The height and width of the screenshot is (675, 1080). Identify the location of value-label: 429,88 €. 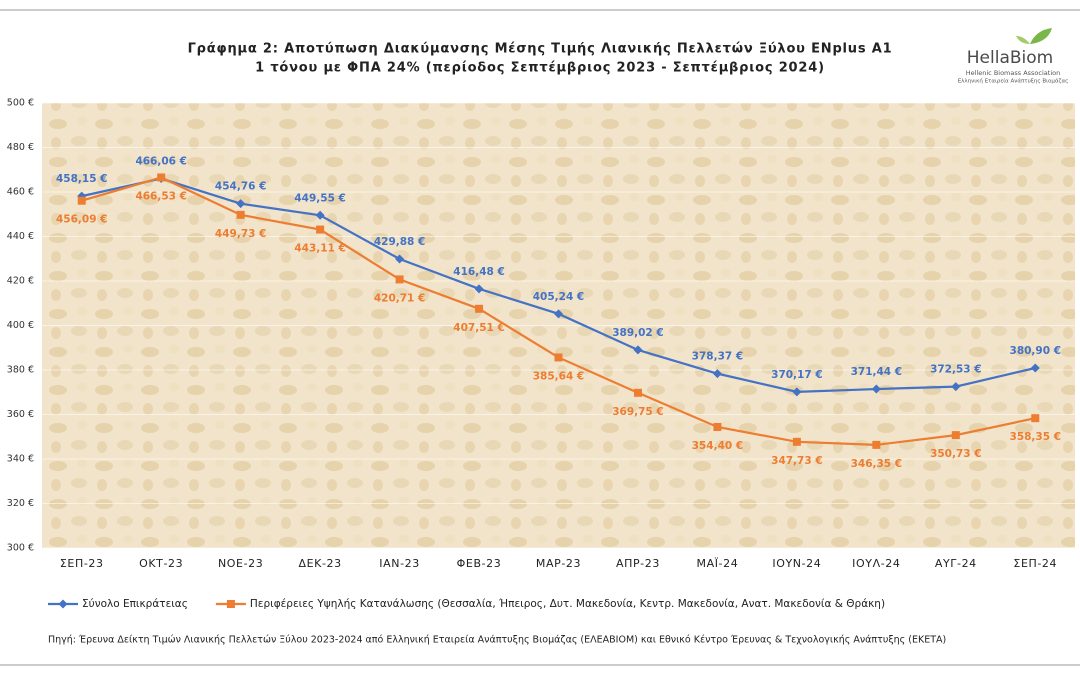
(399, 242).